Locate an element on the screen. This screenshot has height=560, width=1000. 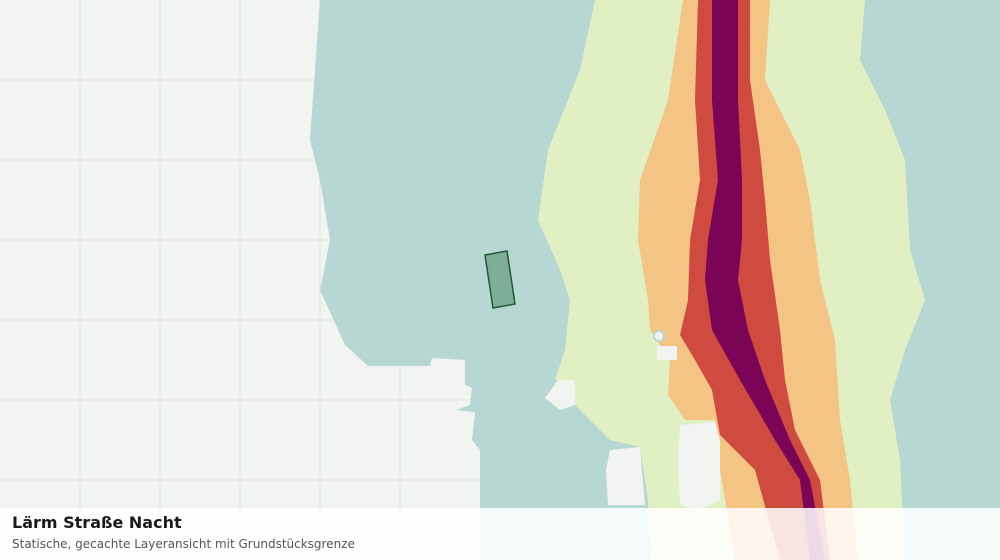
parcel-boundary is located at coordinates (500, 279).